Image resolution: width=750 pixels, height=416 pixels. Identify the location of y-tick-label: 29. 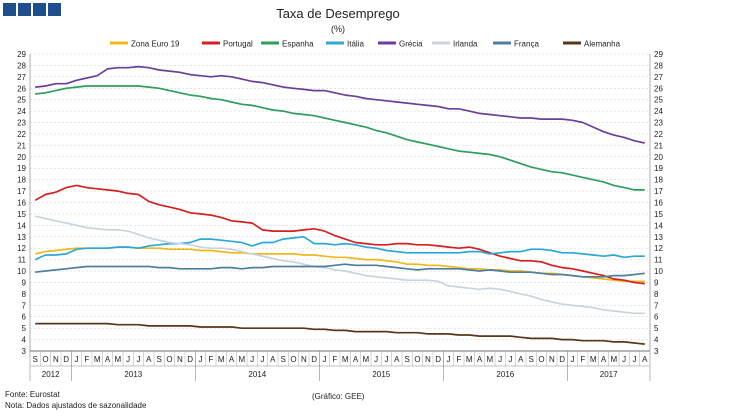
(21, 54).